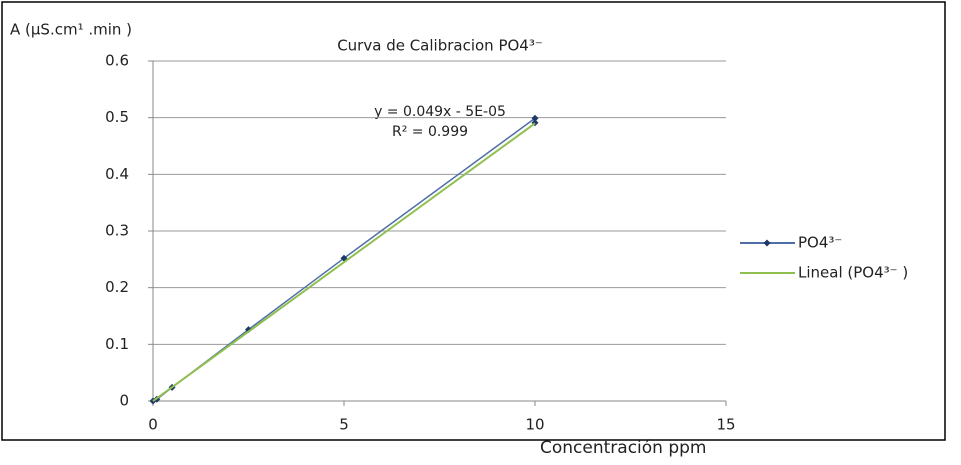 The image size is (961, 465). I want to click on x-tick-label: 10, so click(534, 425).